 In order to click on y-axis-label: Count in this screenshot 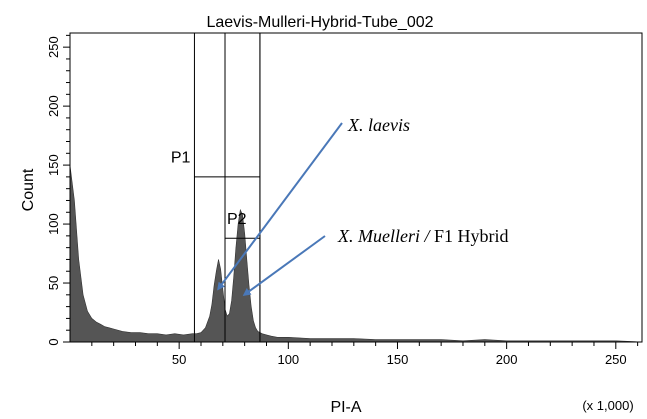, I will do `click(28, 189)`.